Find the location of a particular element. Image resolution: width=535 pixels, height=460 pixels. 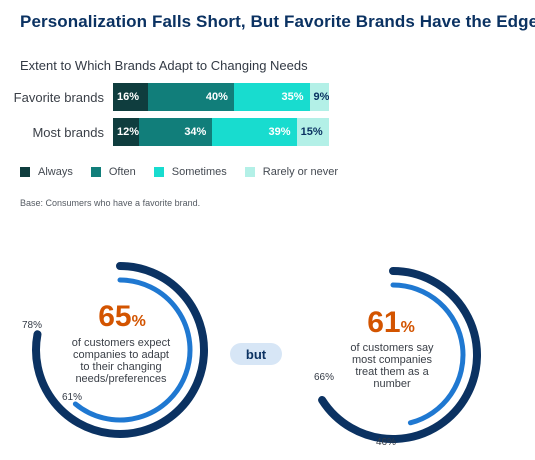

data-label: 16% is located at coordinates (128, 97).